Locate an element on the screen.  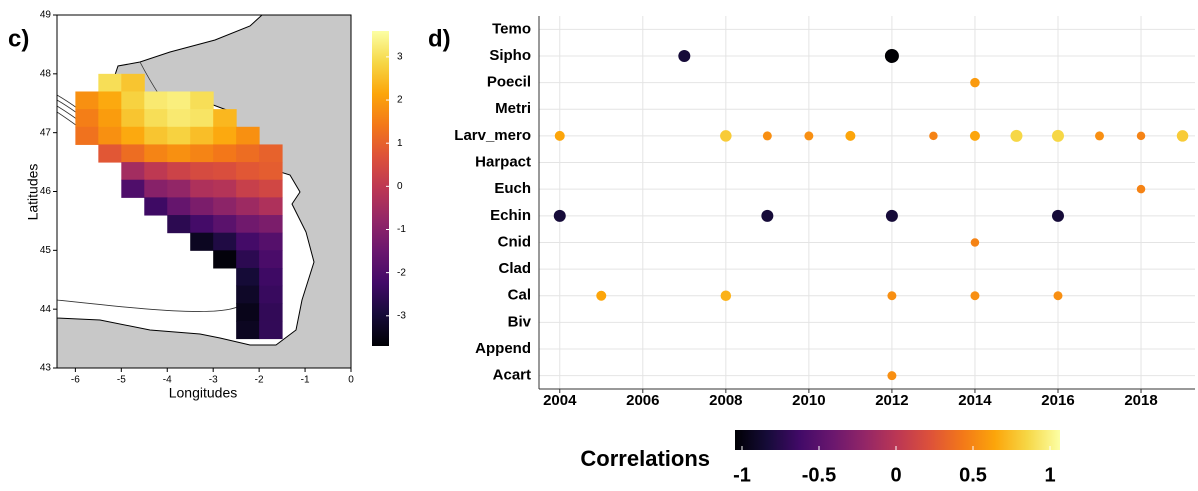
y-axis-title: Latitudes is located at coordinates (33, 192).